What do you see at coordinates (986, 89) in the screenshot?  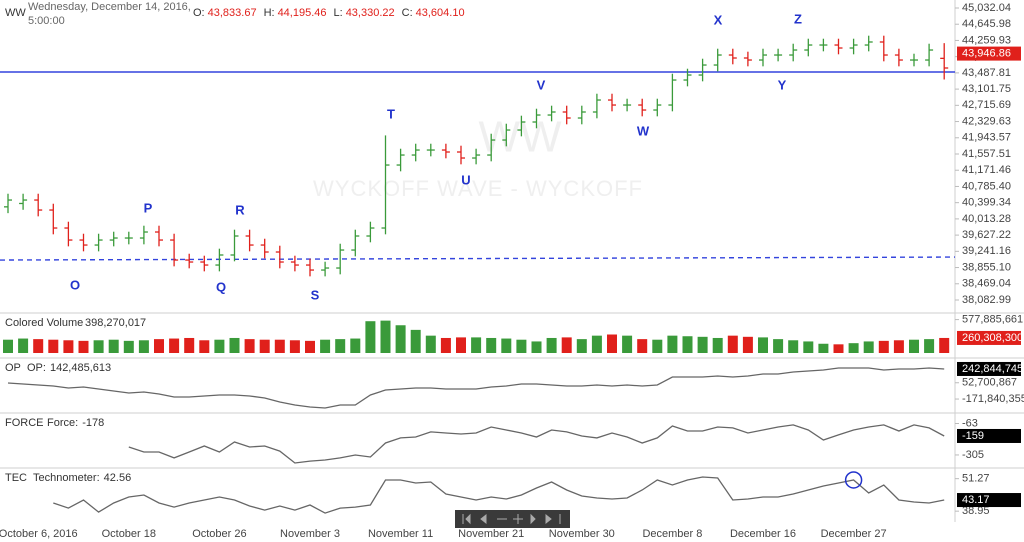 I see `y-tick-label: 43,101.75` at bounding box center [986, 89].